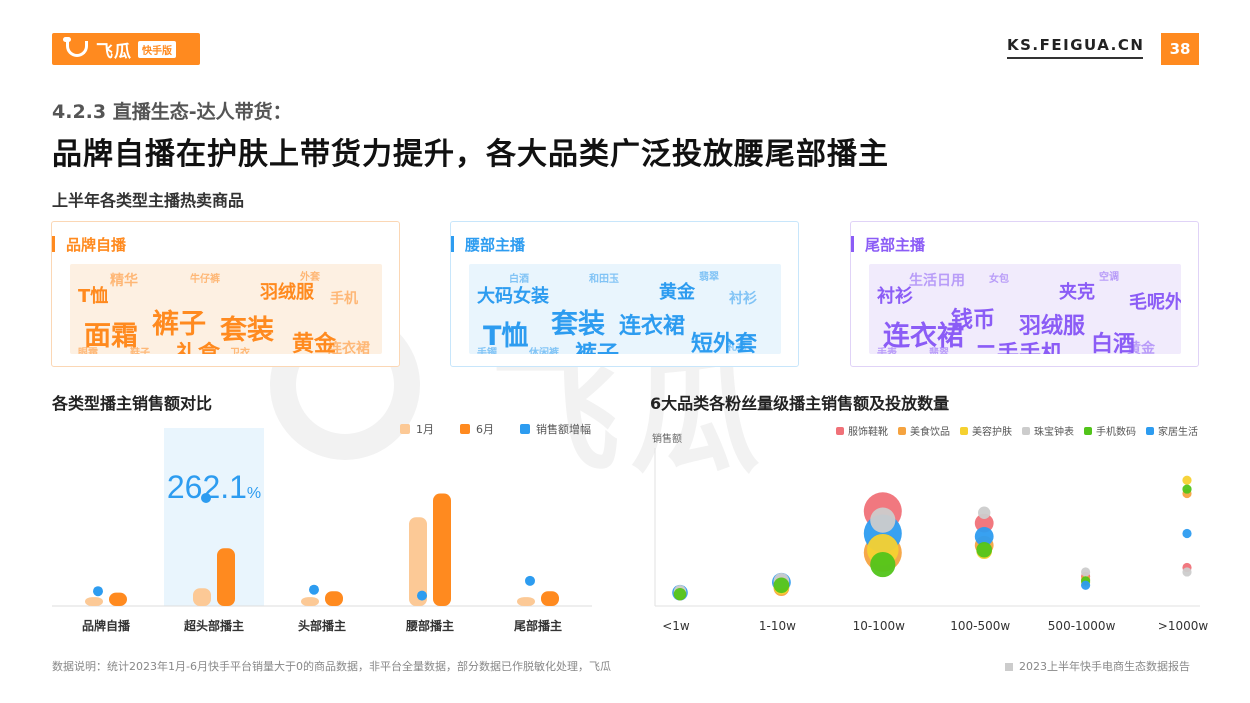 The image size is (1250, 703). Describe the element at coordinates (999, 279) in the screenshot. I see `wordcloud-word: 女包` at that location.